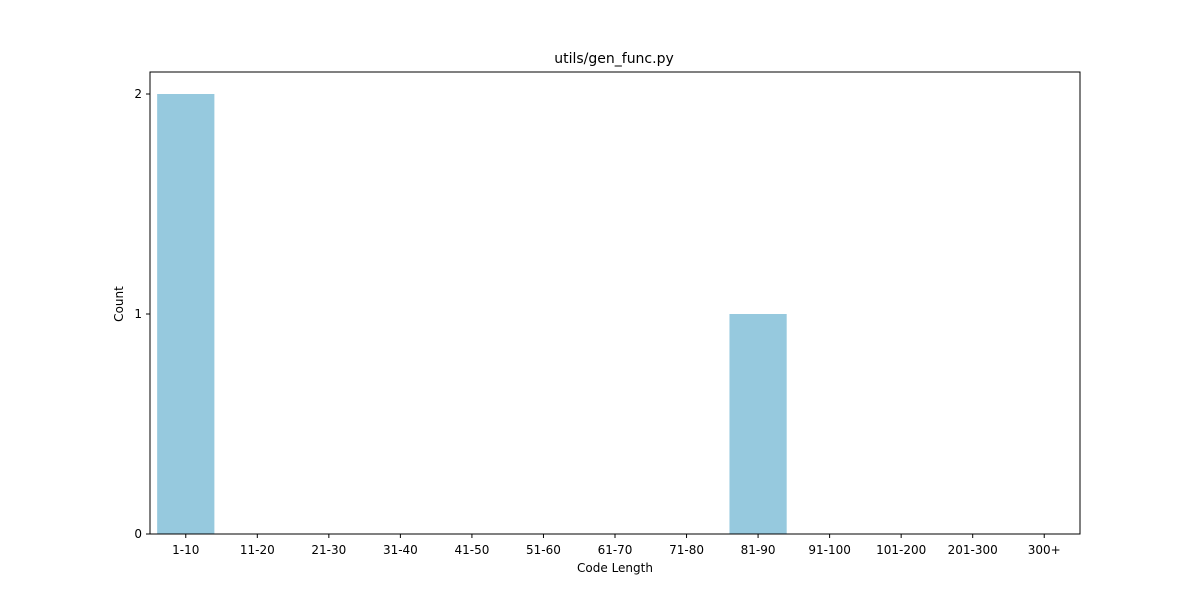 The width and height of the screenshot is (1200, 600). Describe the element at coordinates (973, 550) in the screenshot. I see `x-tick-label: 201-300` at that location.